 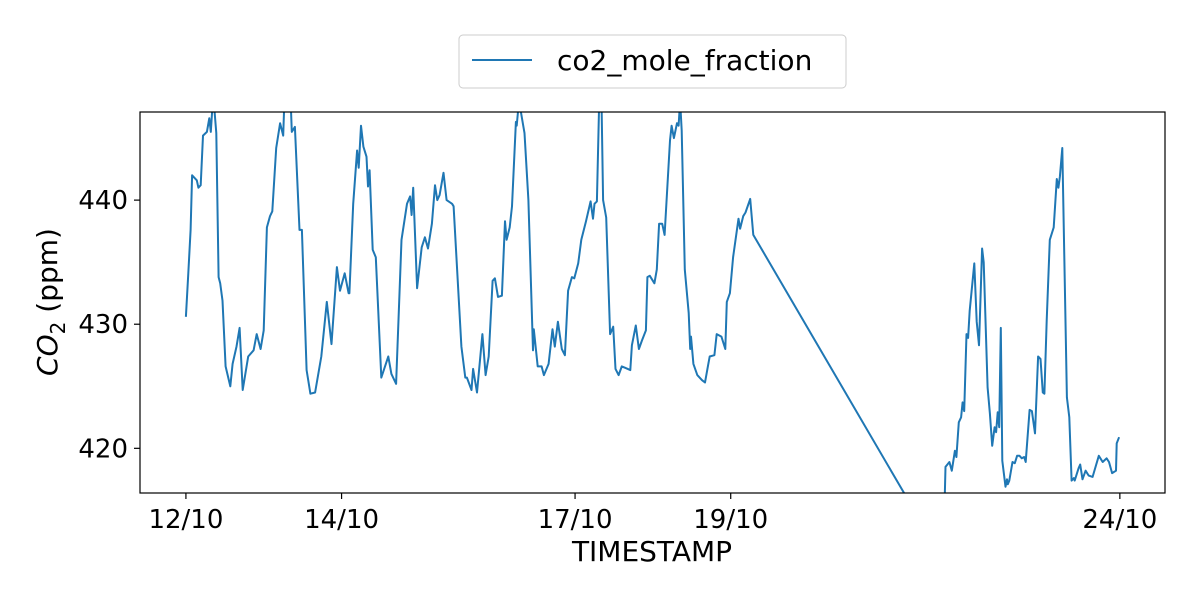 I want to click on legend-box, so click(x=652, y=61).